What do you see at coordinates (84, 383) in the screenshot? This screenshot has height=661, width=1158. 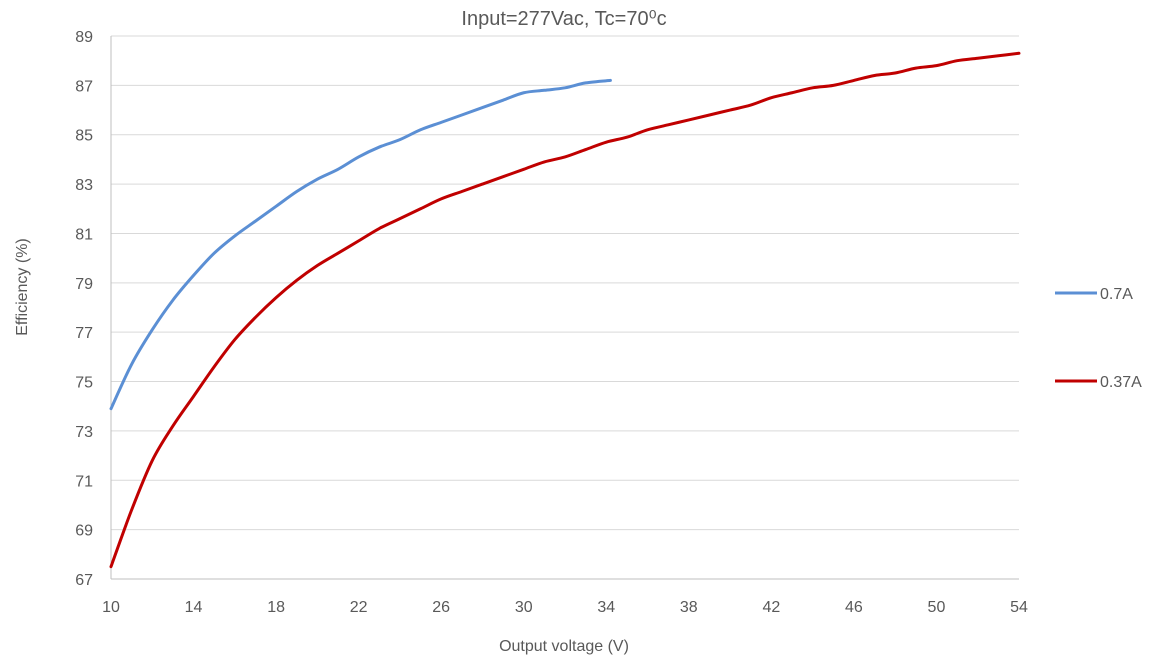 I see `y-tick-label: 75` at bounding box center [84, 383].